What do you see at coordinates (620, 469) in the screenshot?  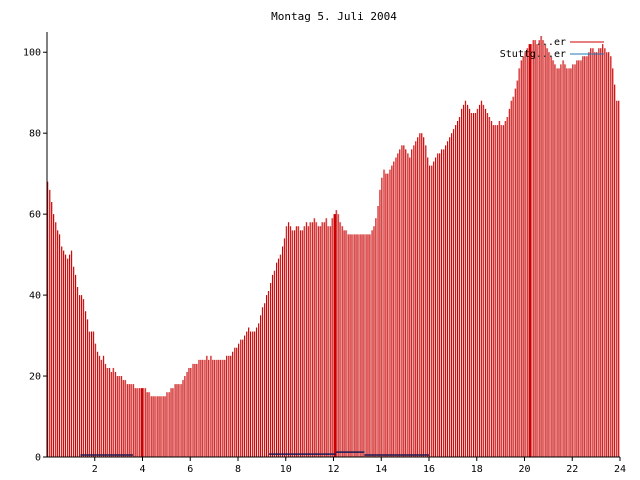 I see `x-tick-label: 24` at bounding box center [620, 469].